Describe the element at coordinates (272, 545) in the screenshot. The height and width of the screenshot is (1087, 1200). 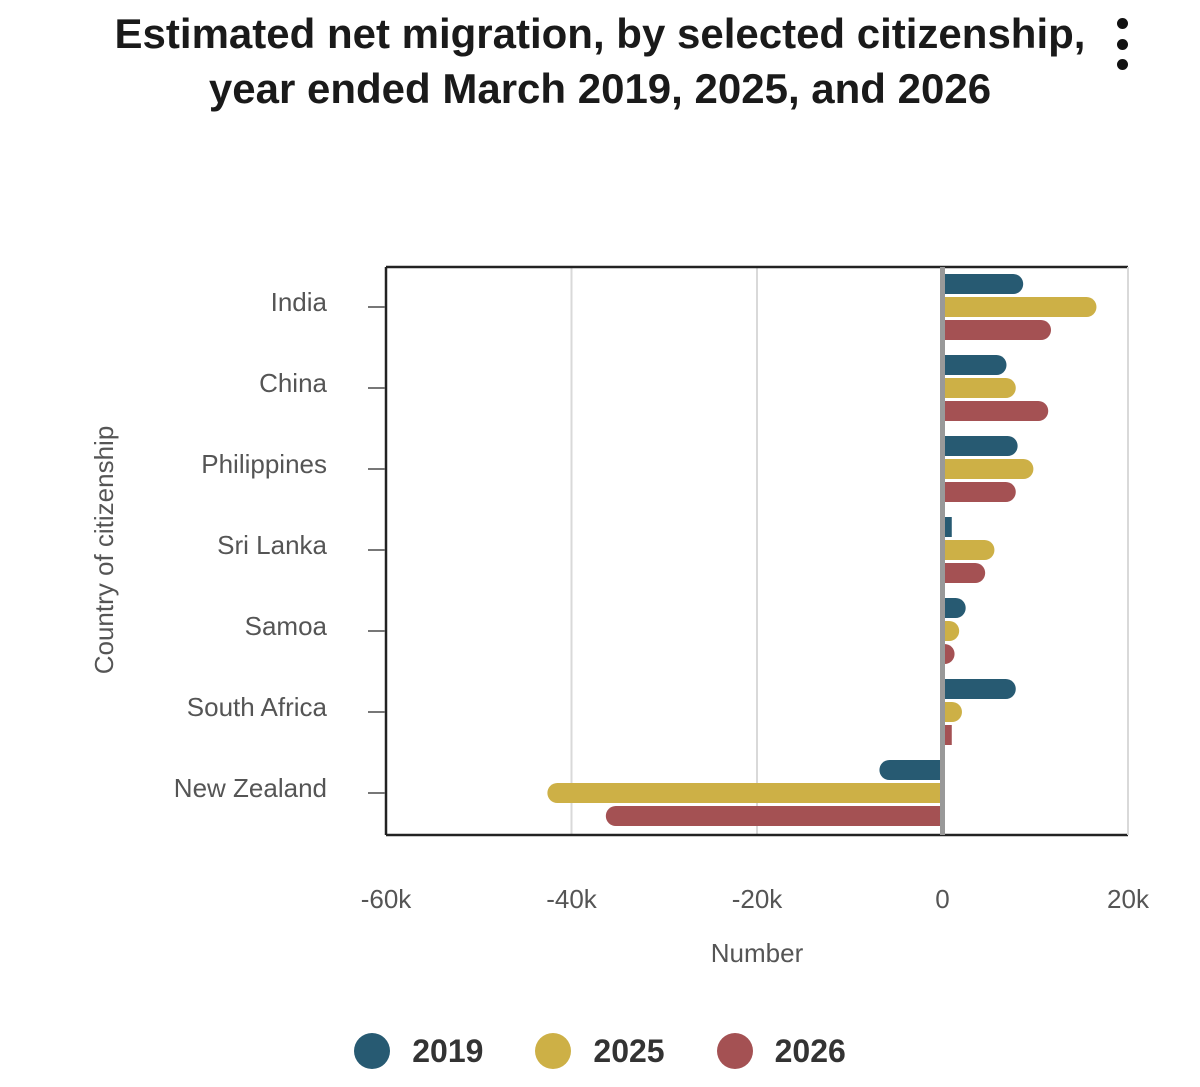
I see `category-label: Sri Lanka` at that location.